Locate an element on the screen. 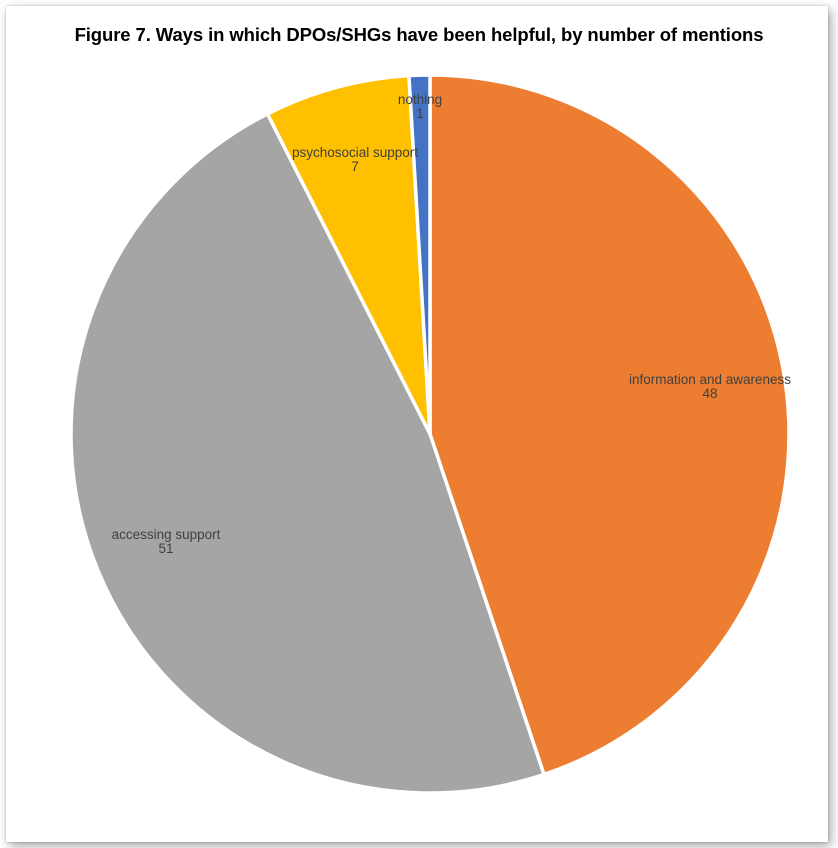 The image size is (838, 848). slice-label-psychosocial-support: psychosocial support 7 is located at coordinates (355, 159).